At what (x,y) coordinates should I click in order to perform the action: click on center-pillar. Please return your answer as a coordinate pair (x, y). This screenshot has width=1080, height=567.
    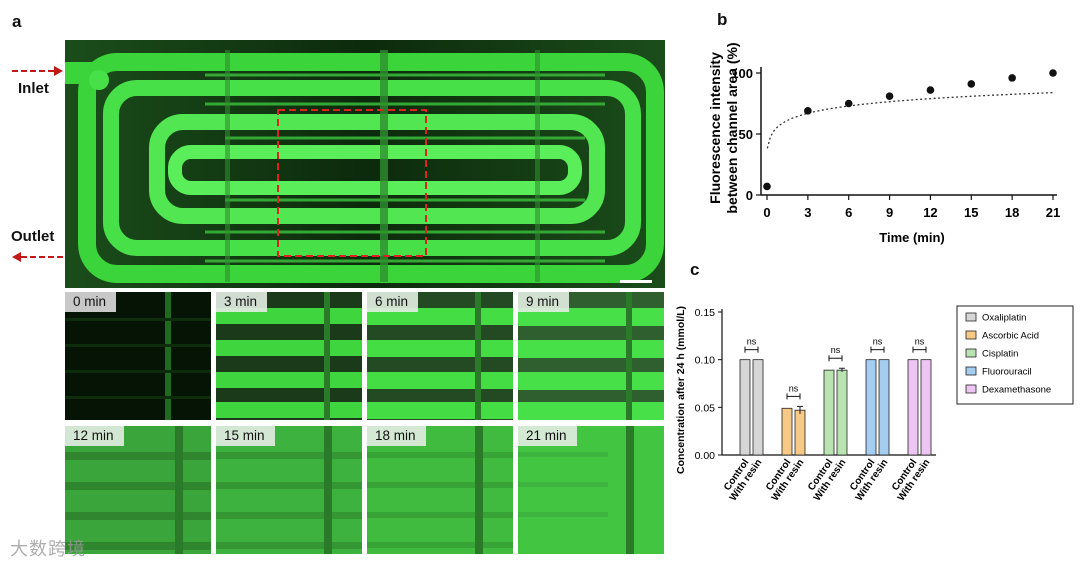
    Looking at the image, I should click on (384, 166).